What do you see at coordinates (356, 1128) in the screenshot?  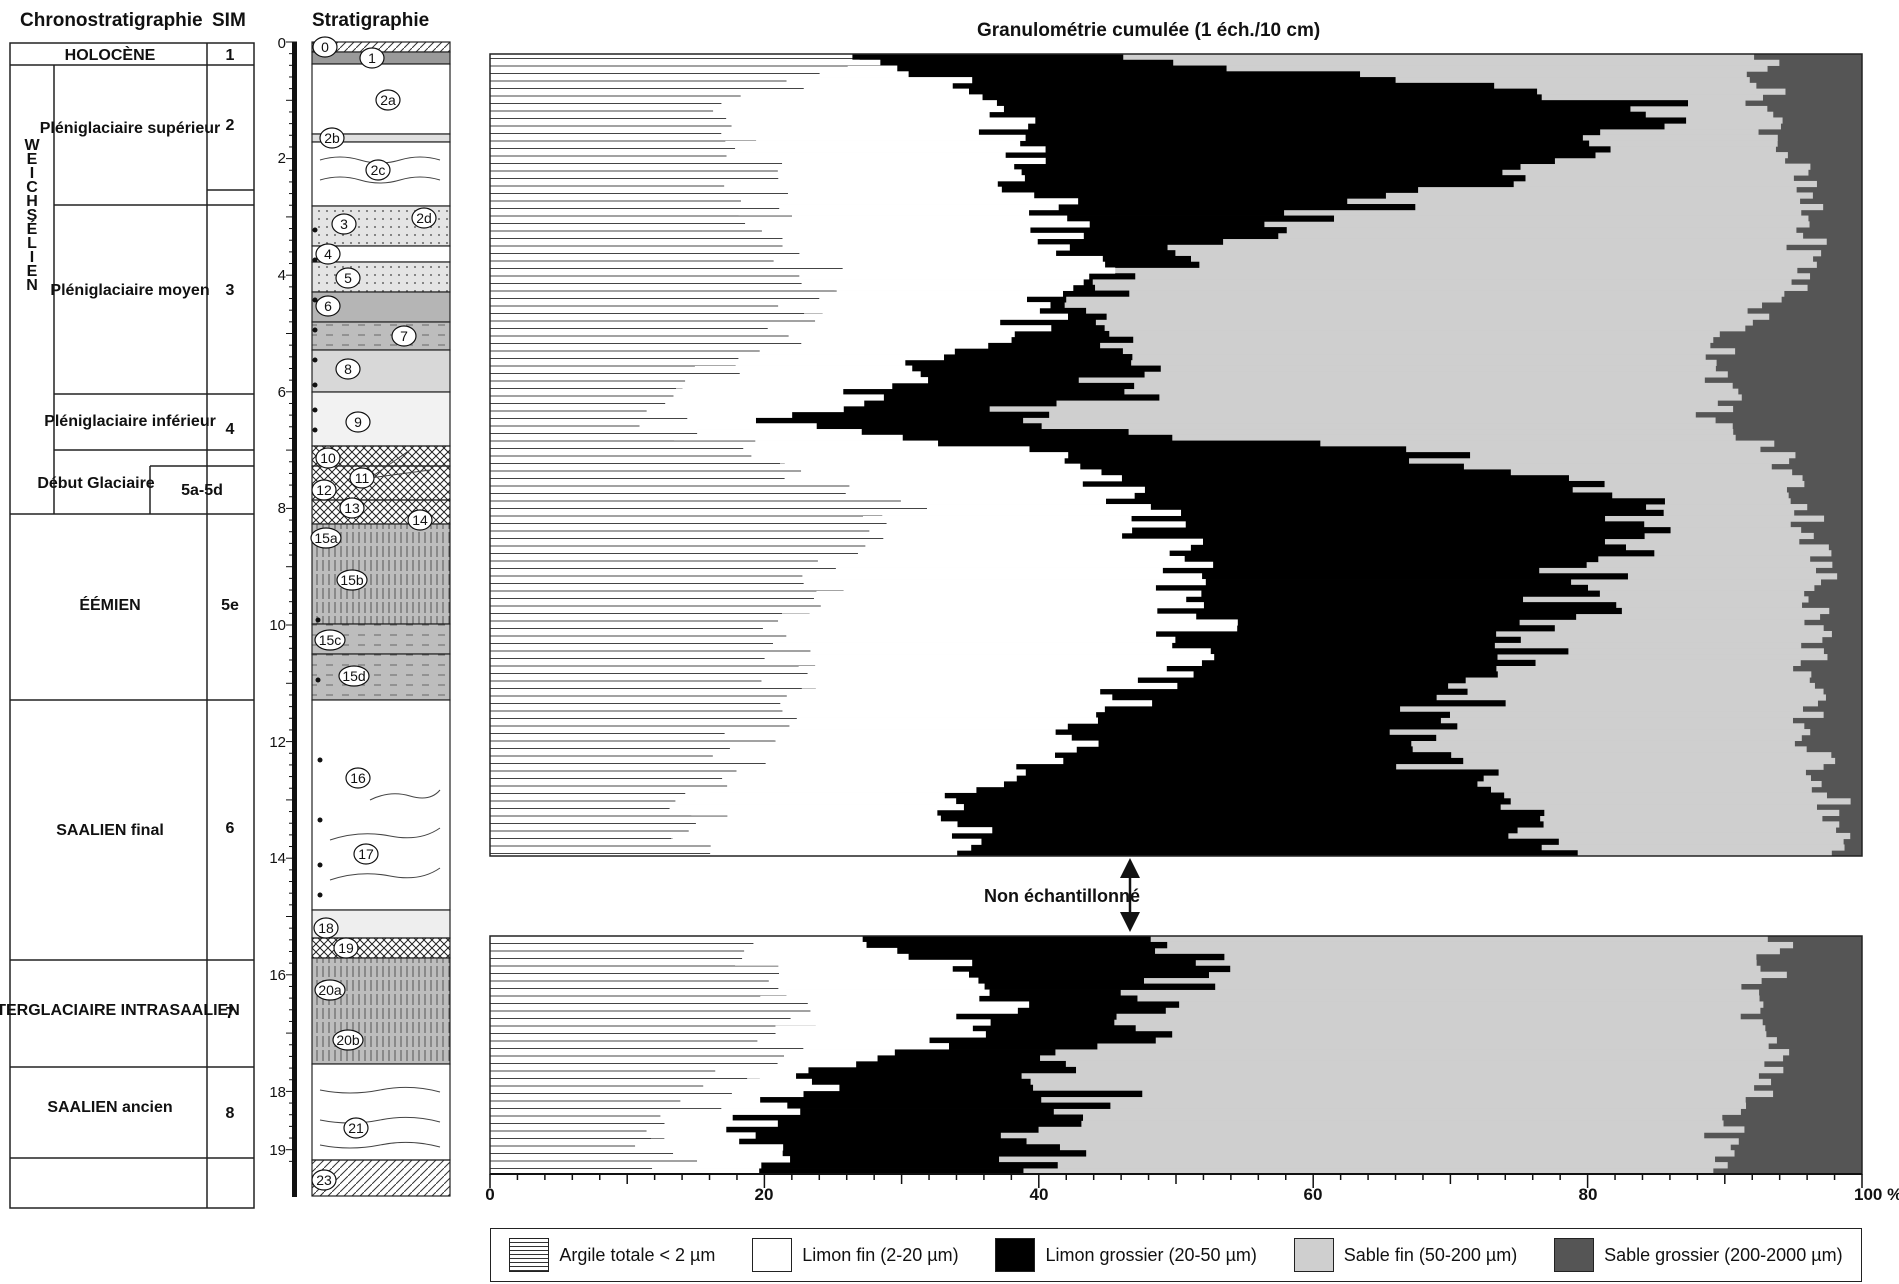 I see `layer-label: 21` at bounding box center [356, 1128].